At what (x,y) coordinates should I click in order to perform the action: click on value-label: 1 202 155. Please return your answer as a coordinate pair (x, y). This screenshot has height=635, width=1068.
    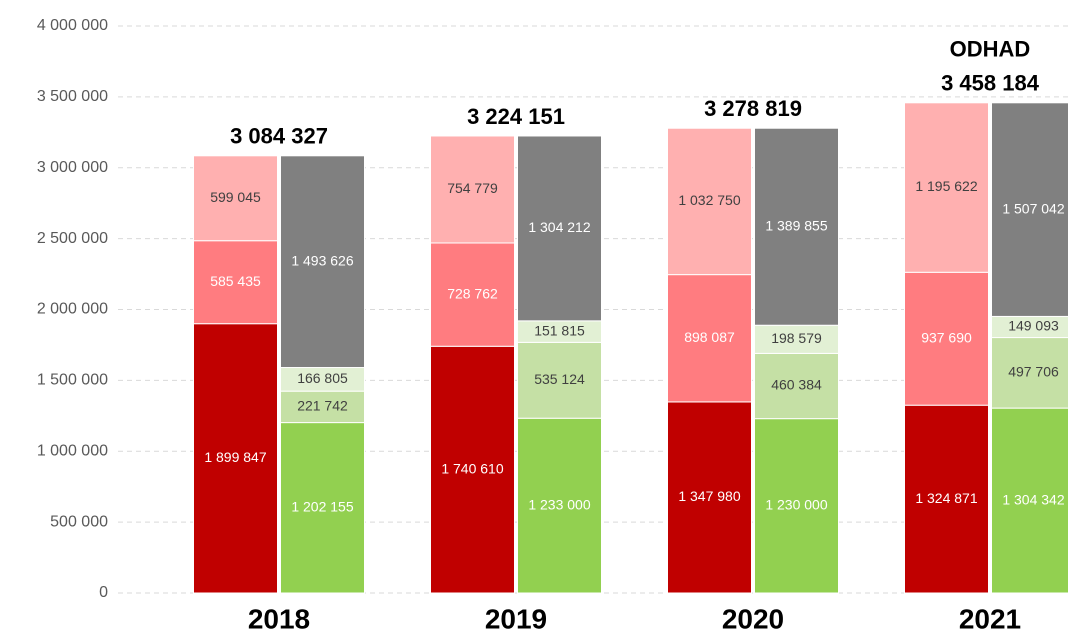
    Looking at the image, I should click on (322, 507).